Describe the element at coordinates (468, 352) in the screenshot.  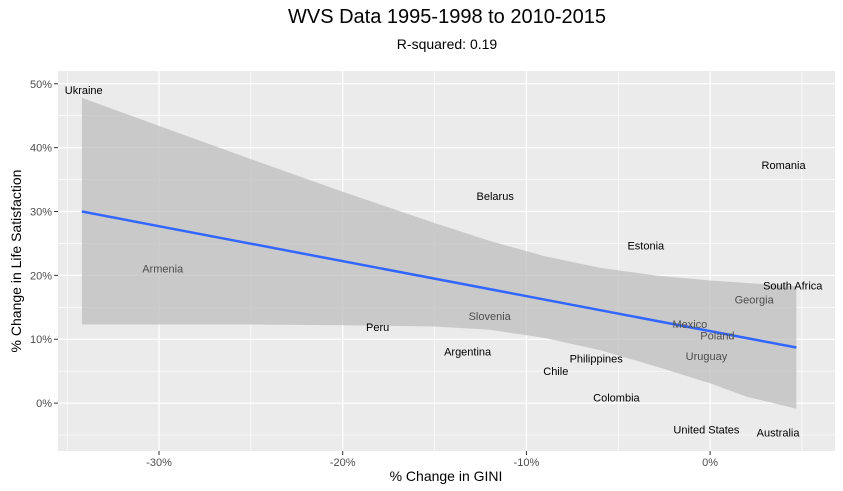
I see `point-label-argentina: Argentina` at that location.